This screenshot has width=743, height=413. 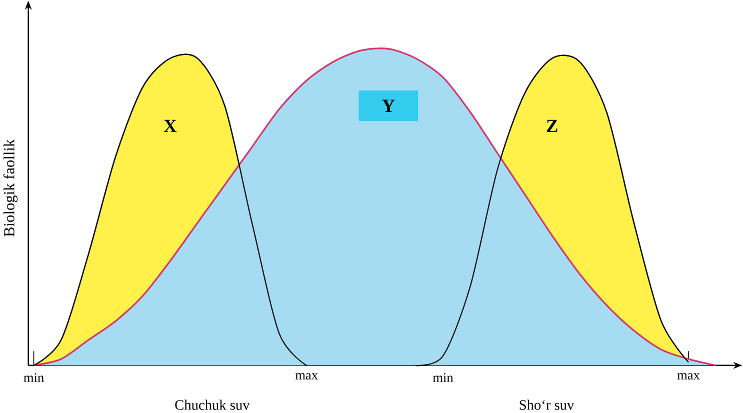 I want to click on series-label: X, so click(x=170, y=126).